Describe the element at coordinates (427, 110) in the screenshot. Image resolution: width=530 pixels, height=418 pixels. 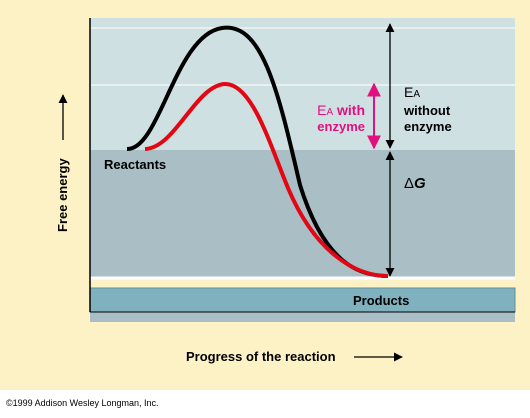
I see `ea-without-enzyme-label-line2: without` at that location.